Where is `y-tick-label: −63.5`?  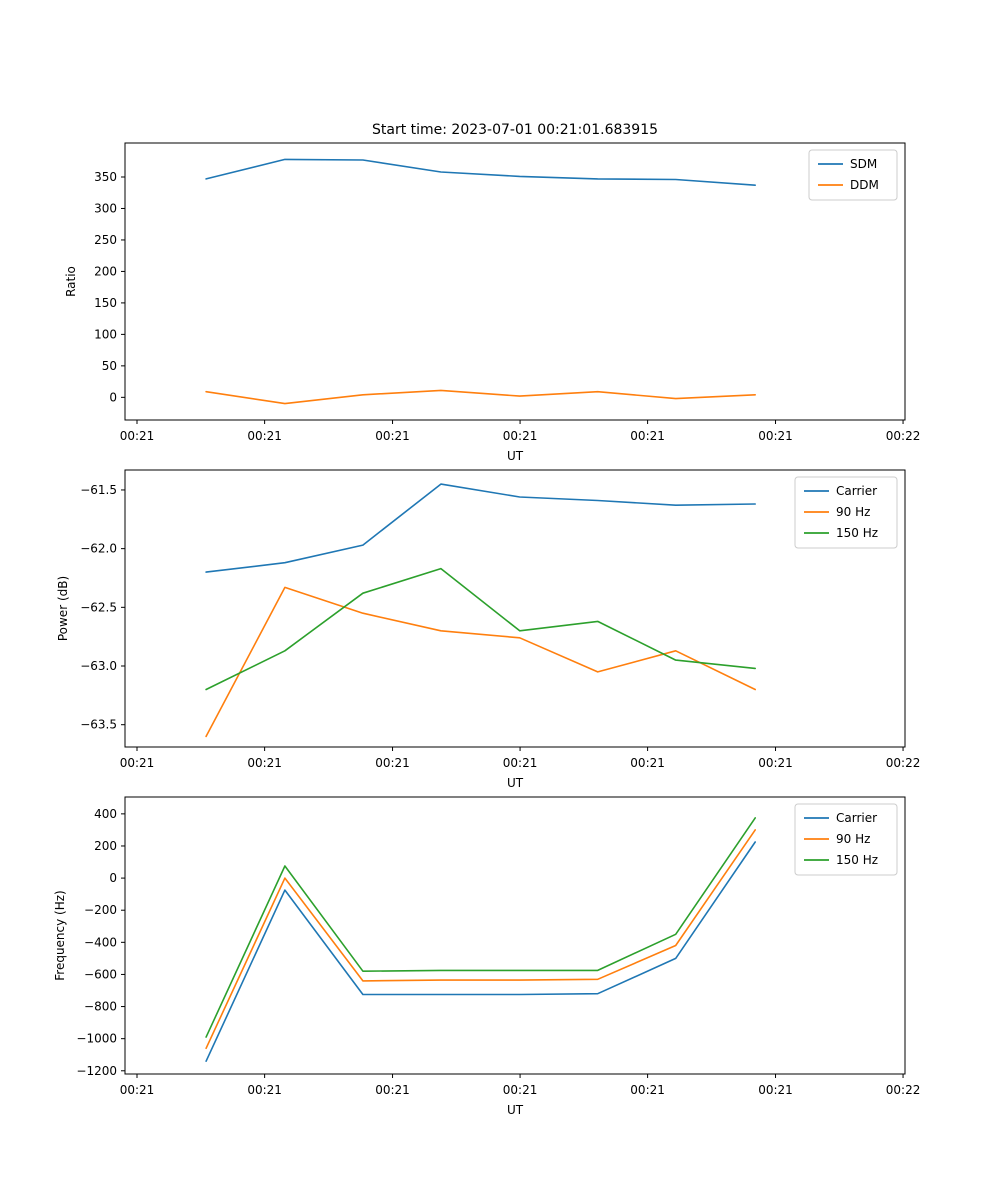
y-tick-label: −63.5 is located at coordinates (98, 725).